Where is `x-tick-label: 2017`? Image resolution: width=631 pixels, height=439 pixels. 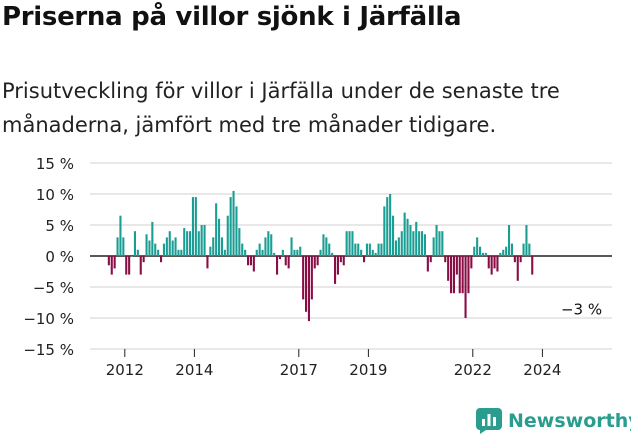
x-tick-label: 2017 is located at coordinates (299, 370).